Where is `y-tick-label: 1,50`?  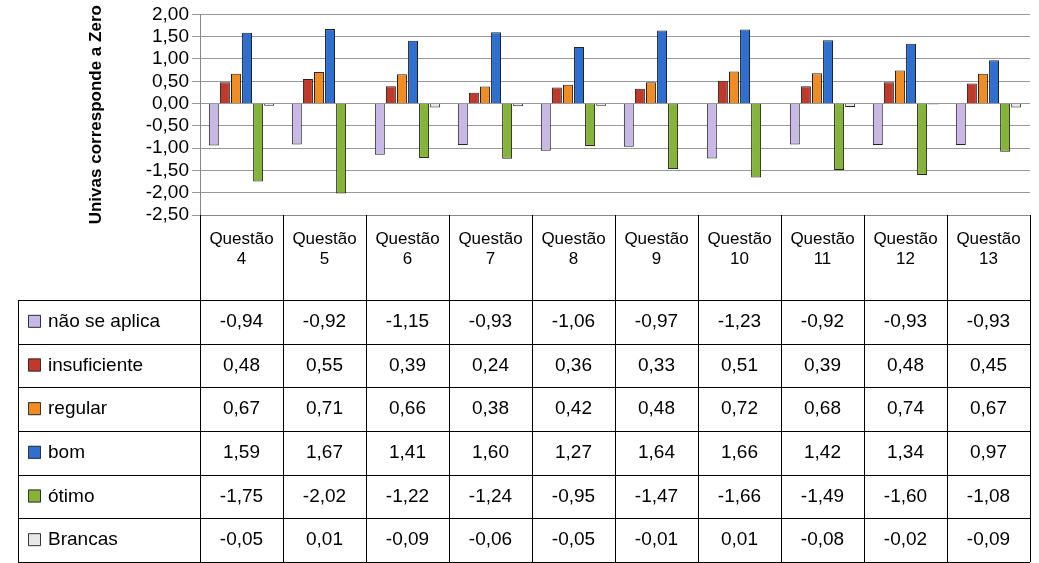 y-tick-label: 1,50 is located at coordinates (170, 35).